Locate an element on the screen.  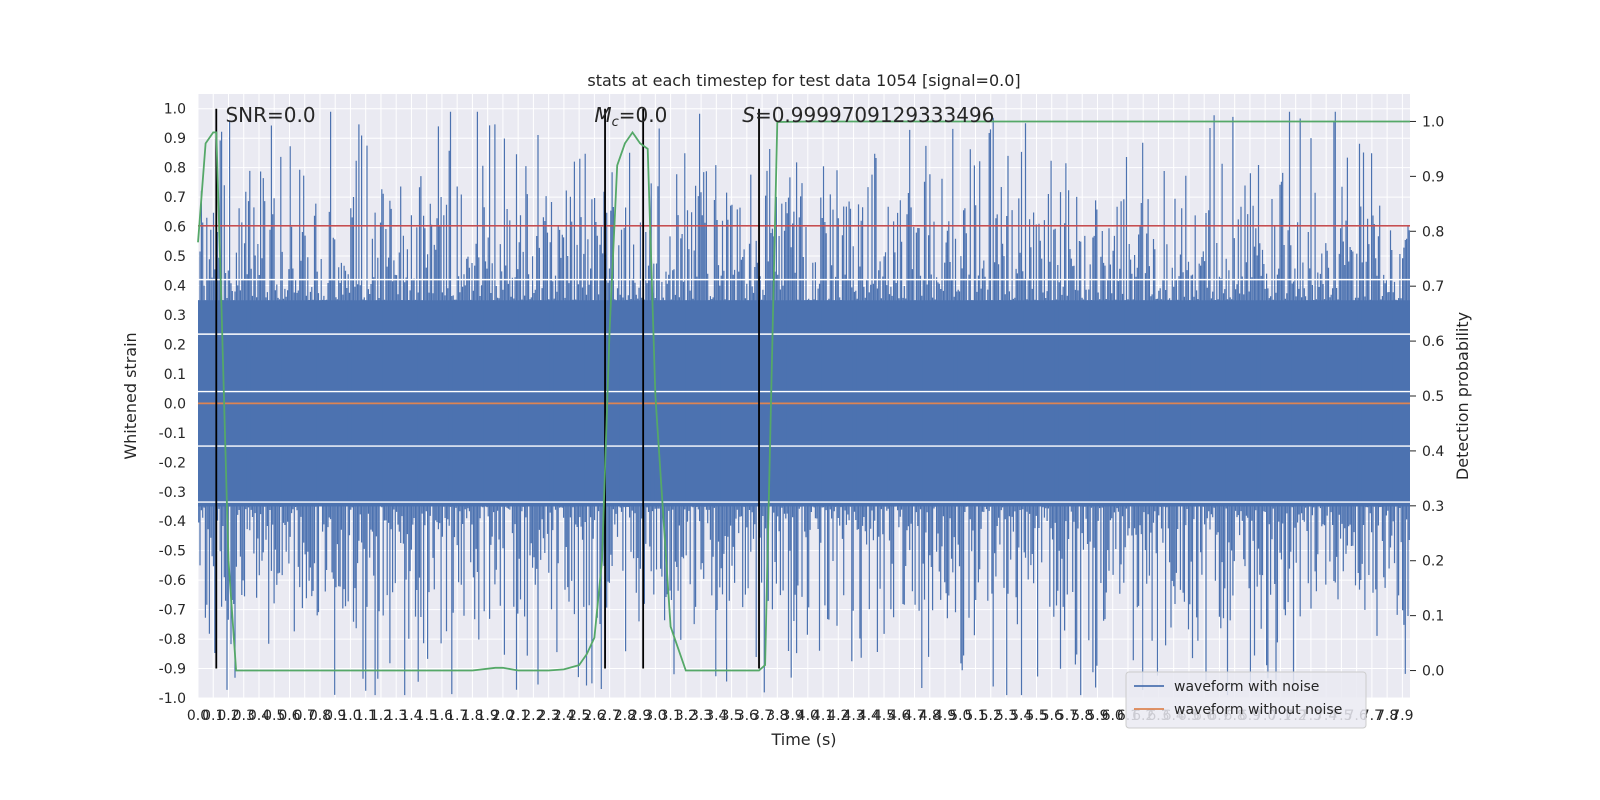
x-tick-label: 1.2 is located at coordinates (381, 716).